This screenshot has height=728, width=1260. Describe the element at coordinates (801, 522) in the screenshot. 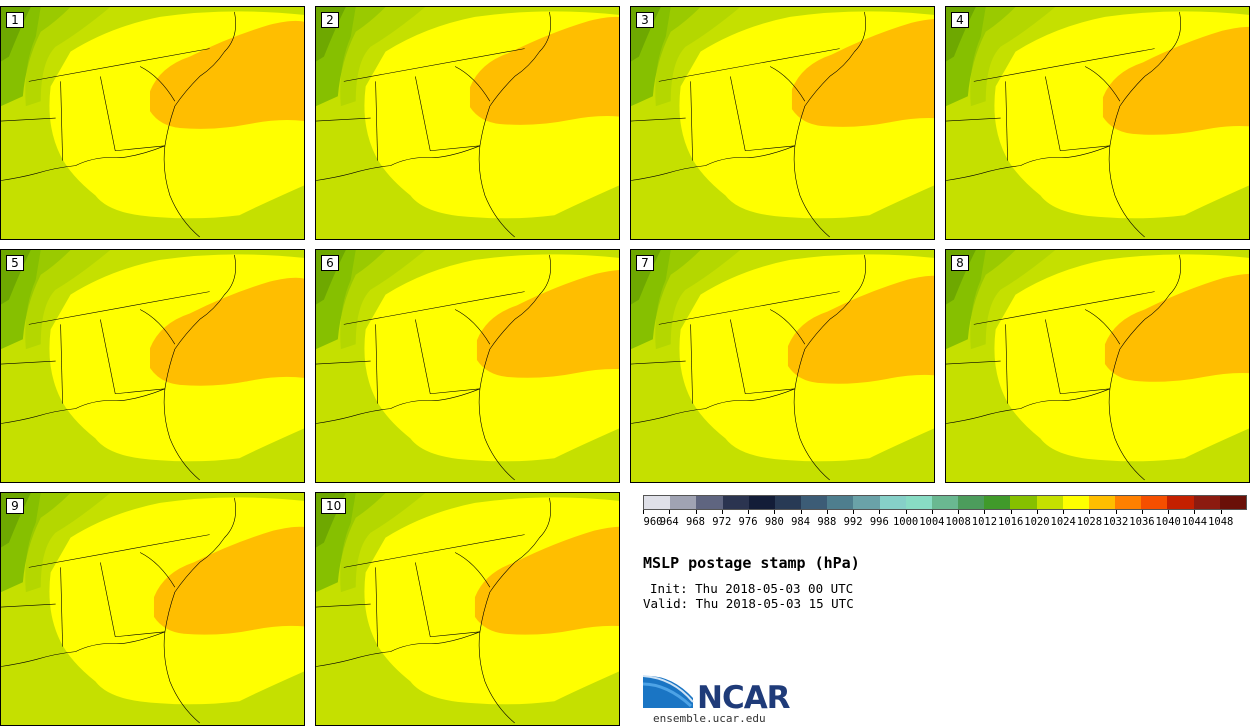

I see `colorbar-tick-label: 984` at that location.